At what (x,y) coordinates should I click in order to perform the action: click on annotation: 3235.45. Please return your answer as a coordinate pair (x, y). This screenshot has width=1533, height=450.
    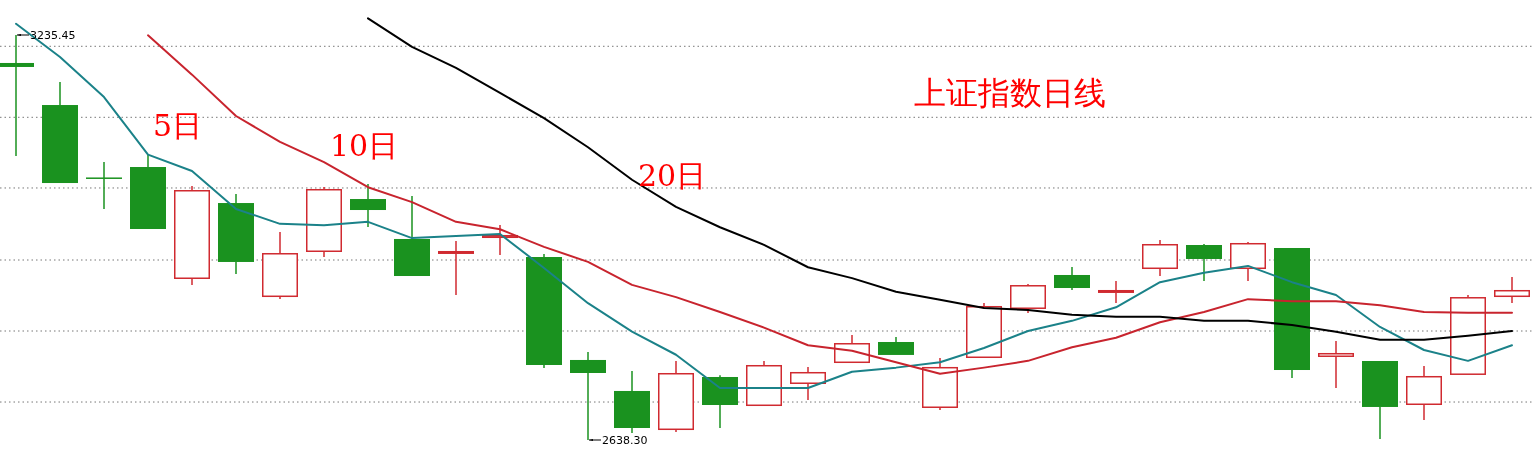
    Looking at the image, I should click on (53, 35).